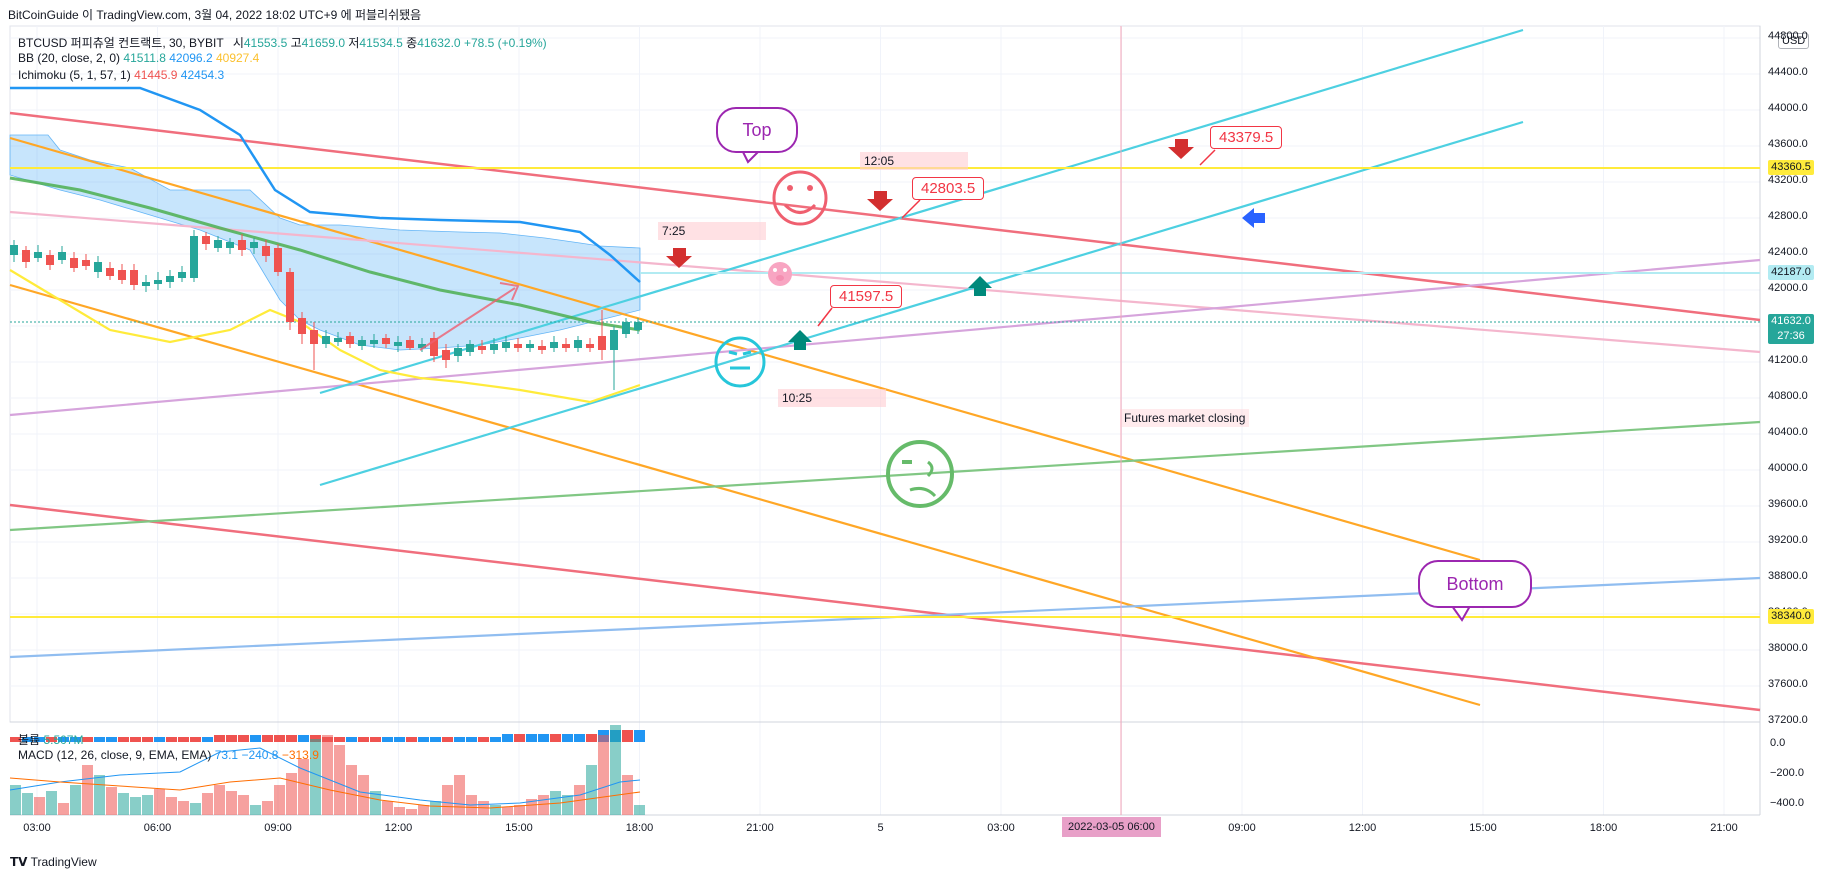 Image resolution: width=1834 pixels, height=878 pixels. Describe the element at coordinates (914, 161) in the screenshot. I see `time-label-1205: 12:05` at that location.